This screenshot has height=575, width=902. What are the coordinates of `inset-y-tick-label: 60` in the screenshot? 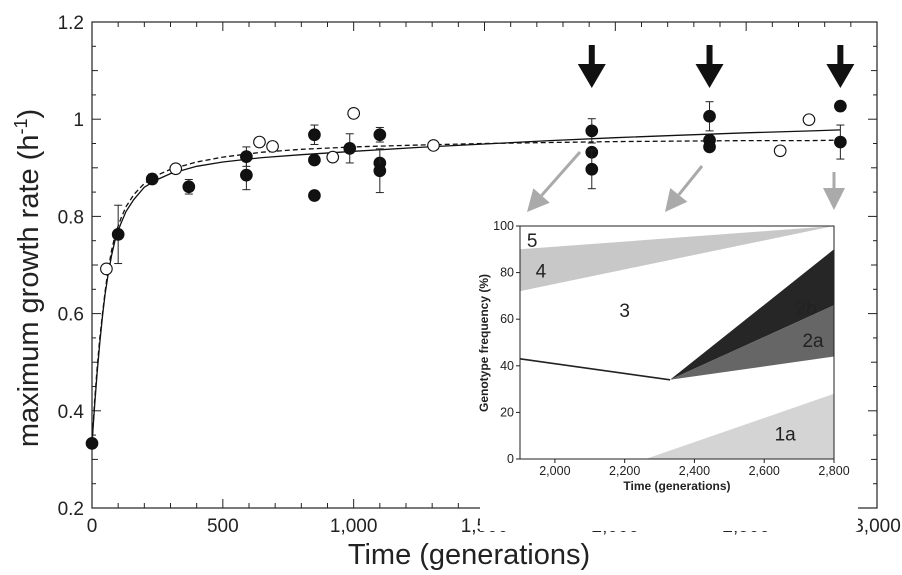 It's located at (507, 319).